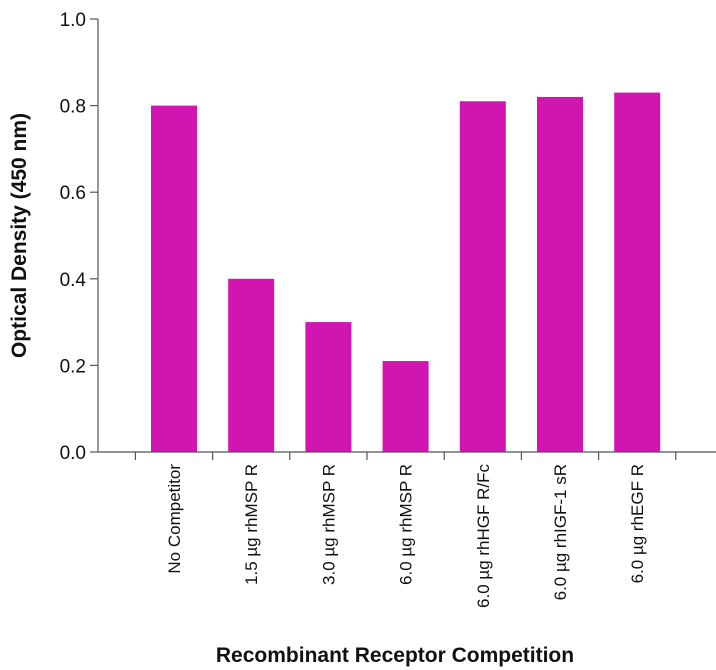 The width and height of the screenshot is (716, 670). I want to click on x-tick-label: 1.5 µg rhMSP R, so click(251, 524).